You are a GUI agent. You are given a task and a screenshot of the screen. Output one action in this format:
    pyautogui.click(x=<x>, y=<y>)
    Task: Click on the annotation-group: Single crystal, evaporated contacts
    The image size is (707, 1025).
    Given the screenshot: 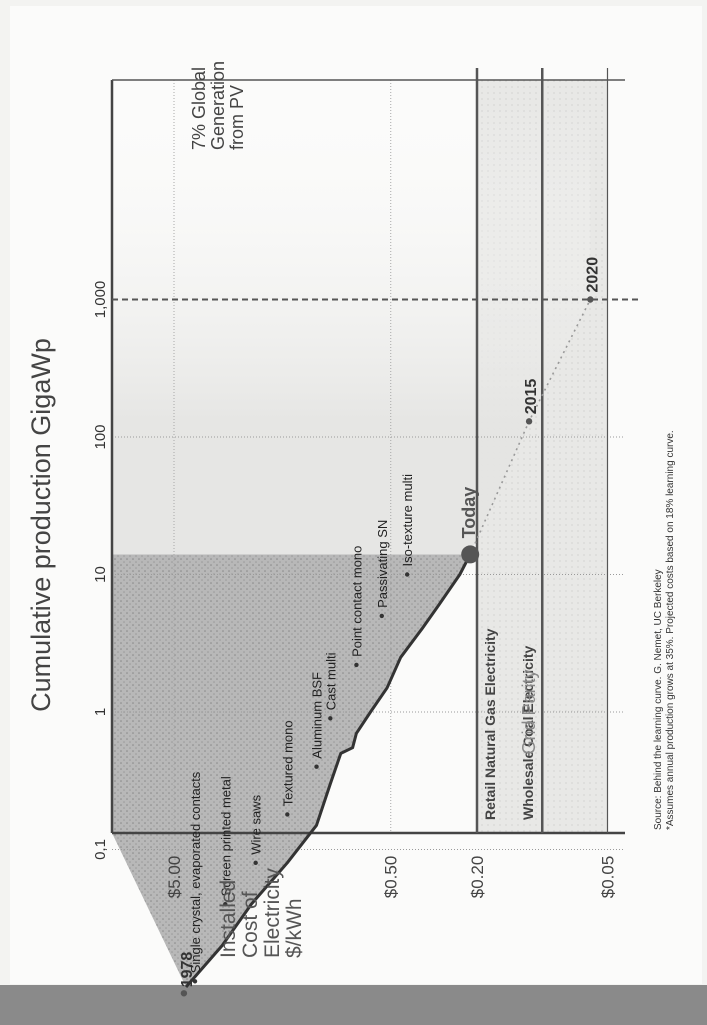 What is the action you would take?
    pyautogui.click(x=195, y=872)
    